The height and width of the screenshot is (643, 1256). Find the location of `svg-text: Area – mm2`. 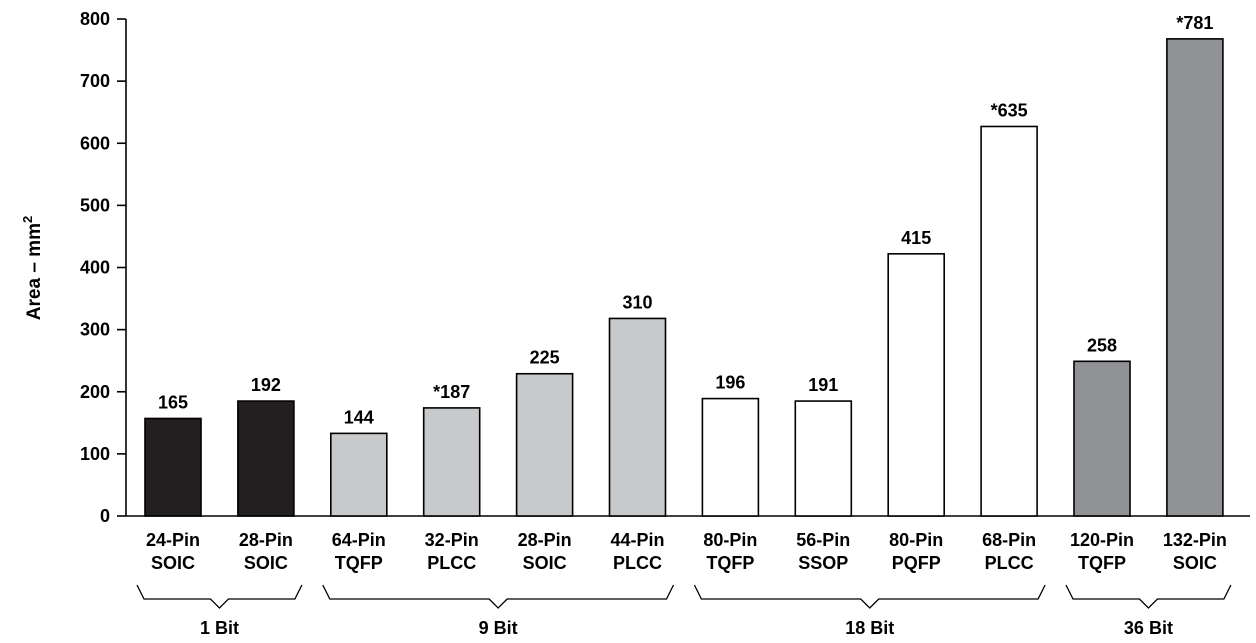

svg-text: Area – mm2 is located at coordinates (32, 268).